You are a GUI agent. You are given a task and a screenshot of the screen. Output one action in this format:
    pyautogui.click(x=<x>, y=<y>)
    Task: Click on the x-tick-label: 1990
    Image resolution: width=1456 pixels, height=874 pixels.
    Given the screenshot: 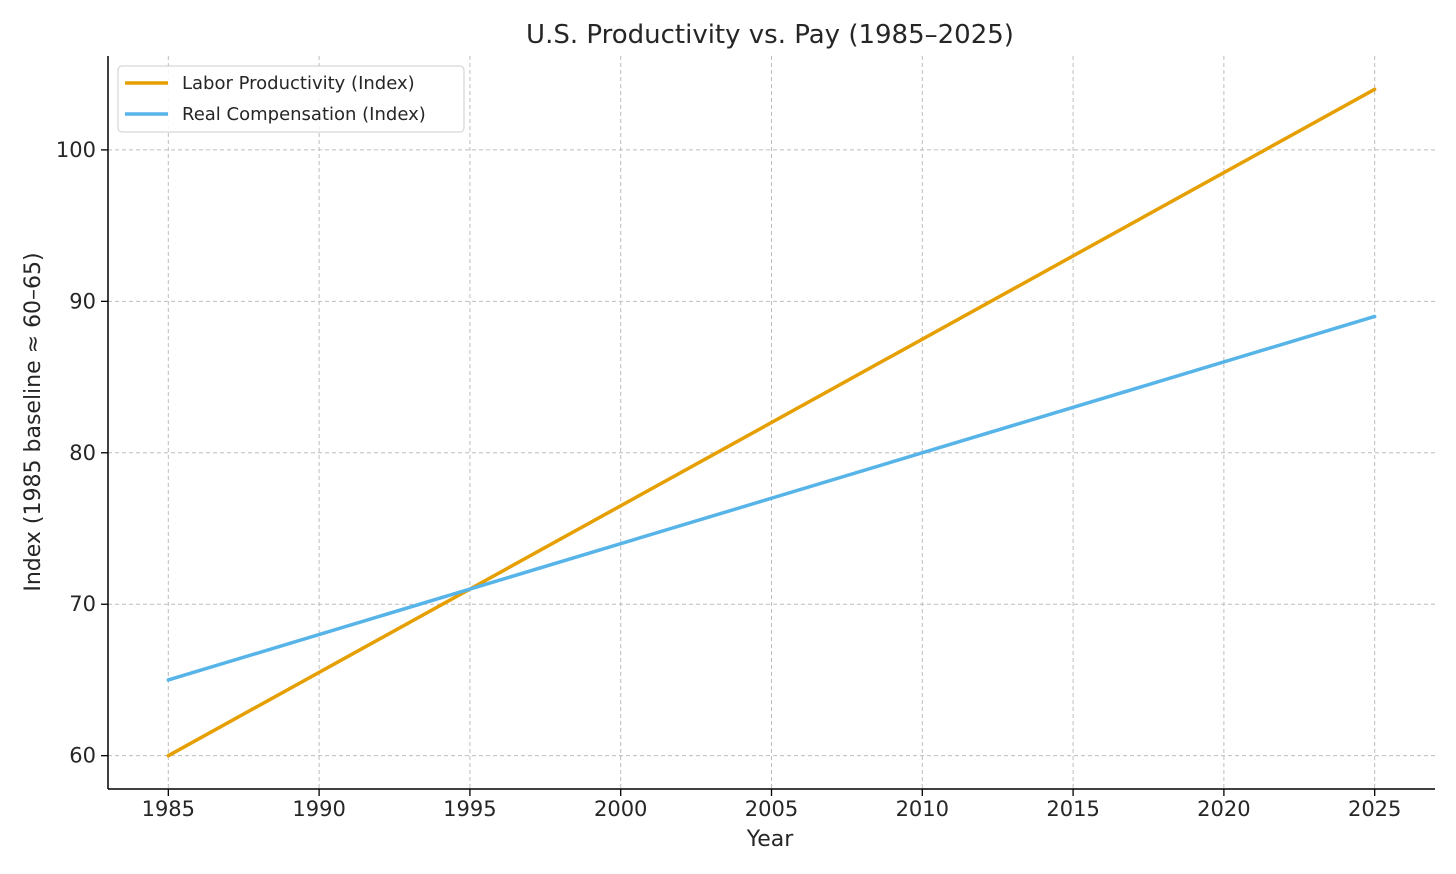 What is the action you would take?
    pyautogui.click(x=318, y=809)
    